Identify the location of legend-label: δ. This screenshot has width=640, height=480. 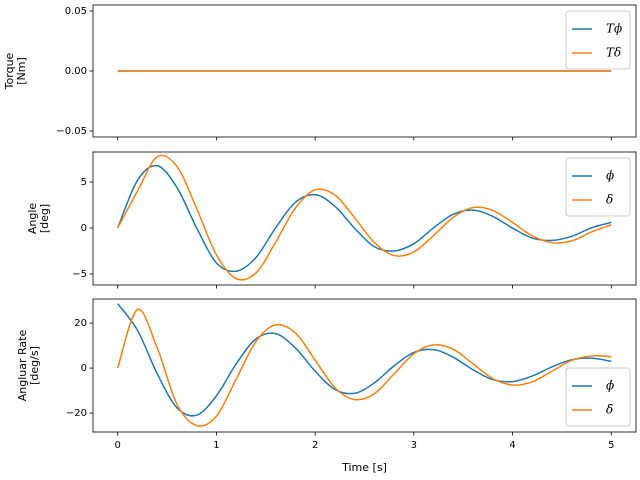
(609, 200).